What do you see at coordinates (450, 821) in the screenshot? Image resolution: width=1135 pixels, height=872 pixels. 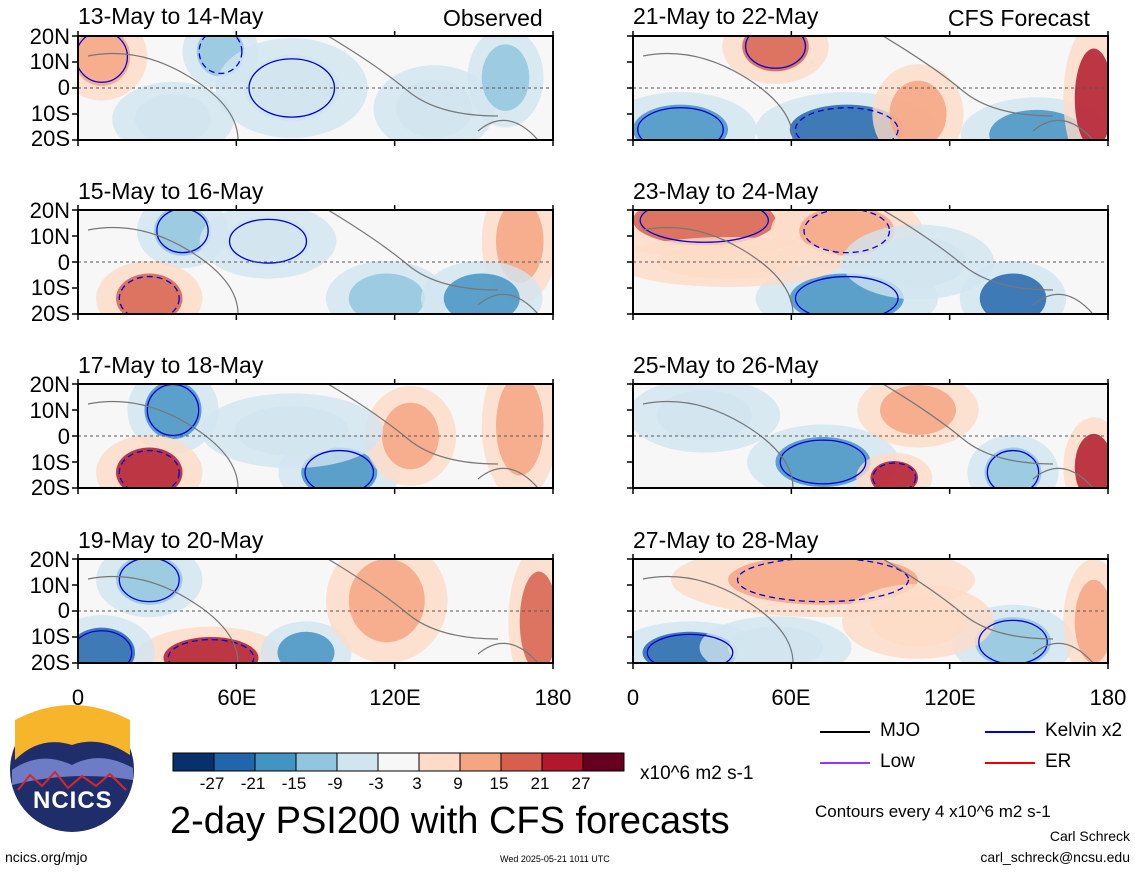 I see `page-title: 2-day PSI200 with CFS forecasts` at bounding box center [450, 821].